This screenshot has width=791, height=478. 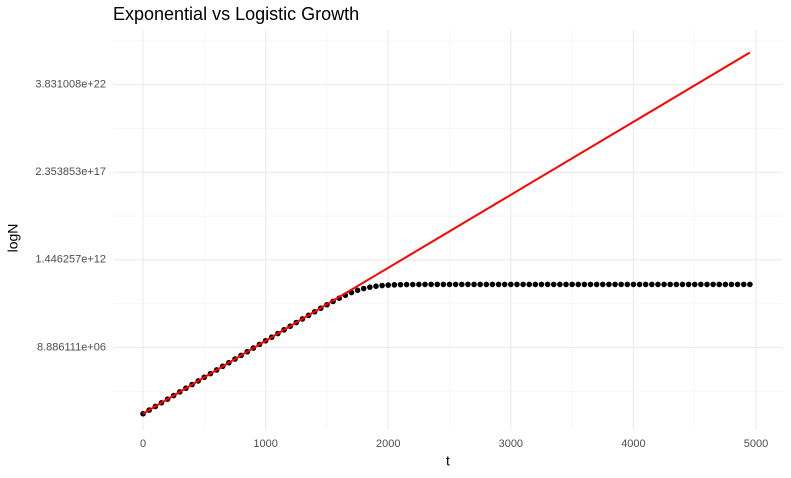 What do you see at coordinates (511, 444) in the screenshot?
I see `x-tick-label: 3000` at bounding box center [511, 444].